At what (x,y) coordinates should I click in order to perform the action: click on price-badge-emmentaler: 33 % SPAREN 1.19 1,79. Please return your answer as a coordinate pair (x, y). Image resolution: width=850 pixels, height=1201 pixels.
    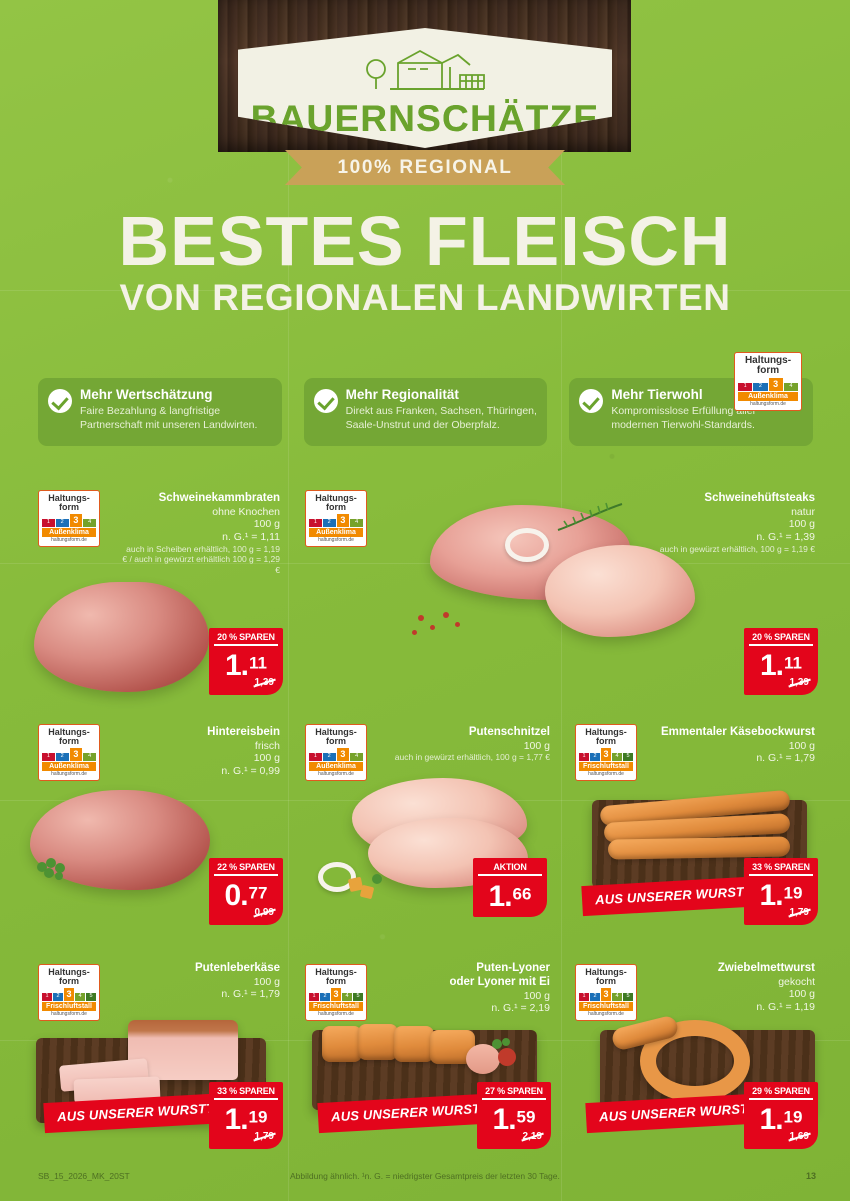
    Looking at the image, I should click on (781, 891).